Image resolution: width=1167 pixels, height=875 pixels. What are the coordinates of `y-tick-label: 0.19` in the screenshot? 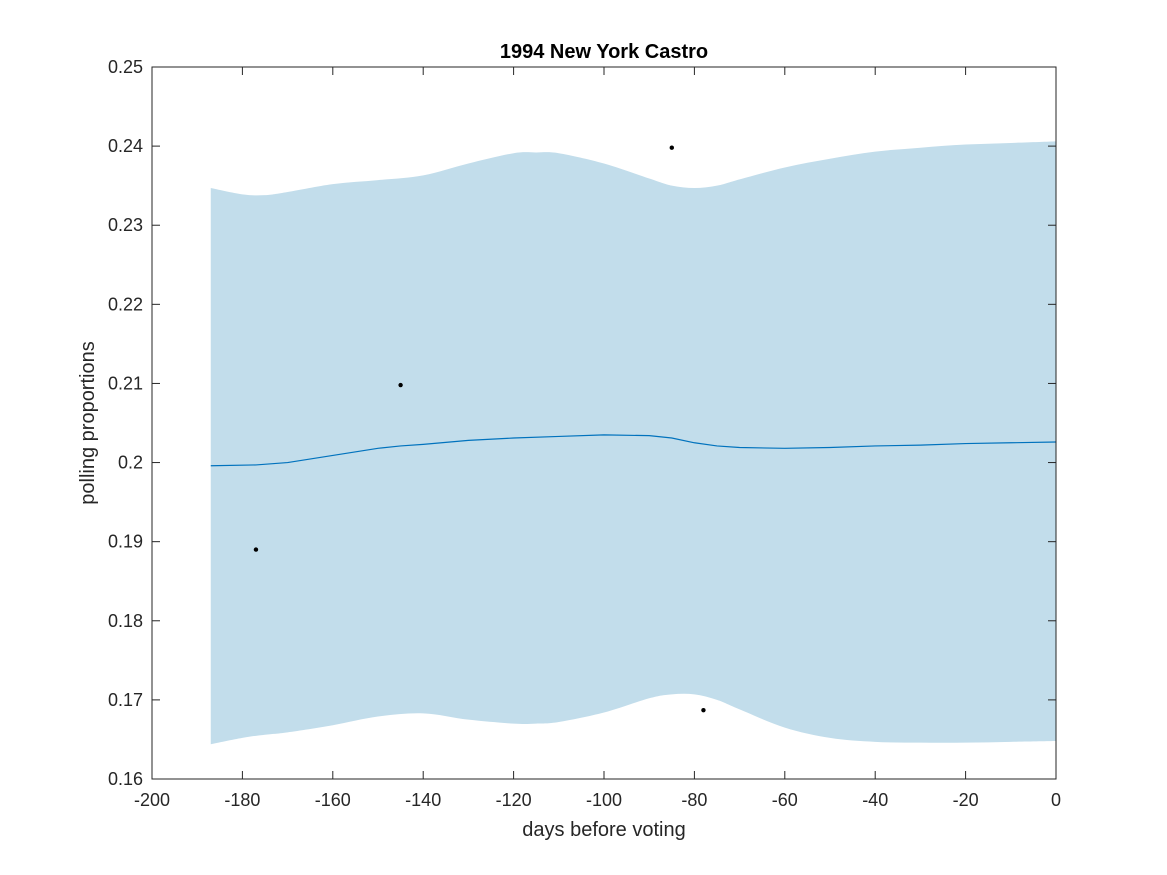 It's located at (125, 542).